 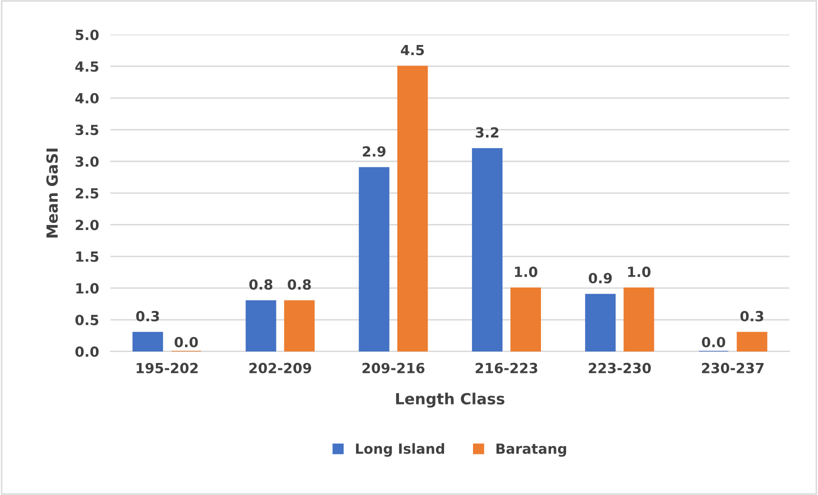 What do you see at coordinates (619, 368) in the screenshot?
I see `x-tick-label: 223-230` at bounding box center [619, 368].